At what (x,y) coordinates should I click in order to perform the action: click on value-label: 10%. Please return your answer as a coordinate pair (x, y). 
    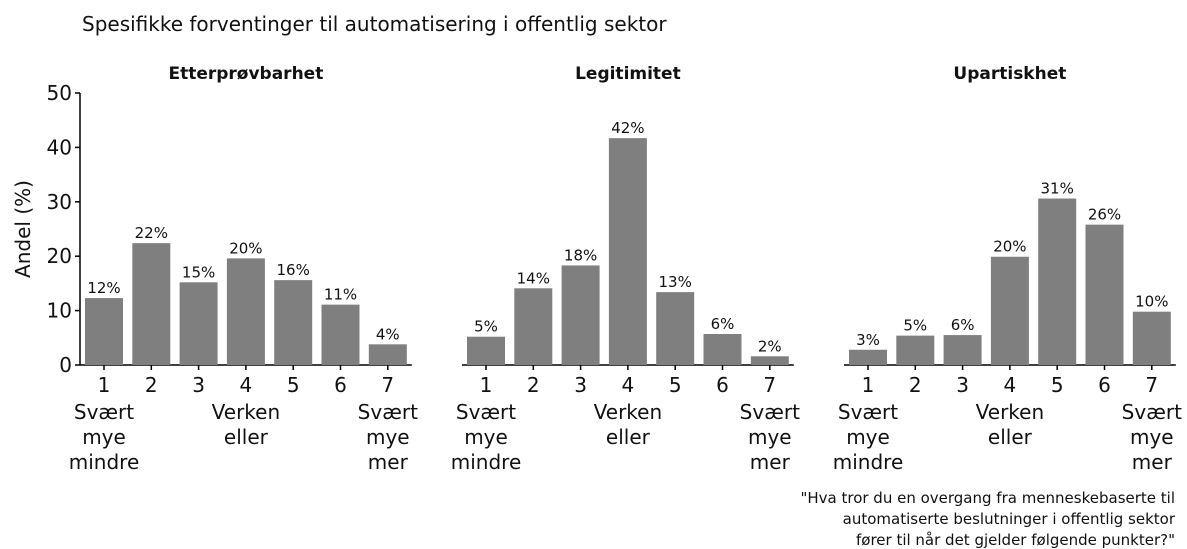
    Looking at the image, I should click on (1151, 302).